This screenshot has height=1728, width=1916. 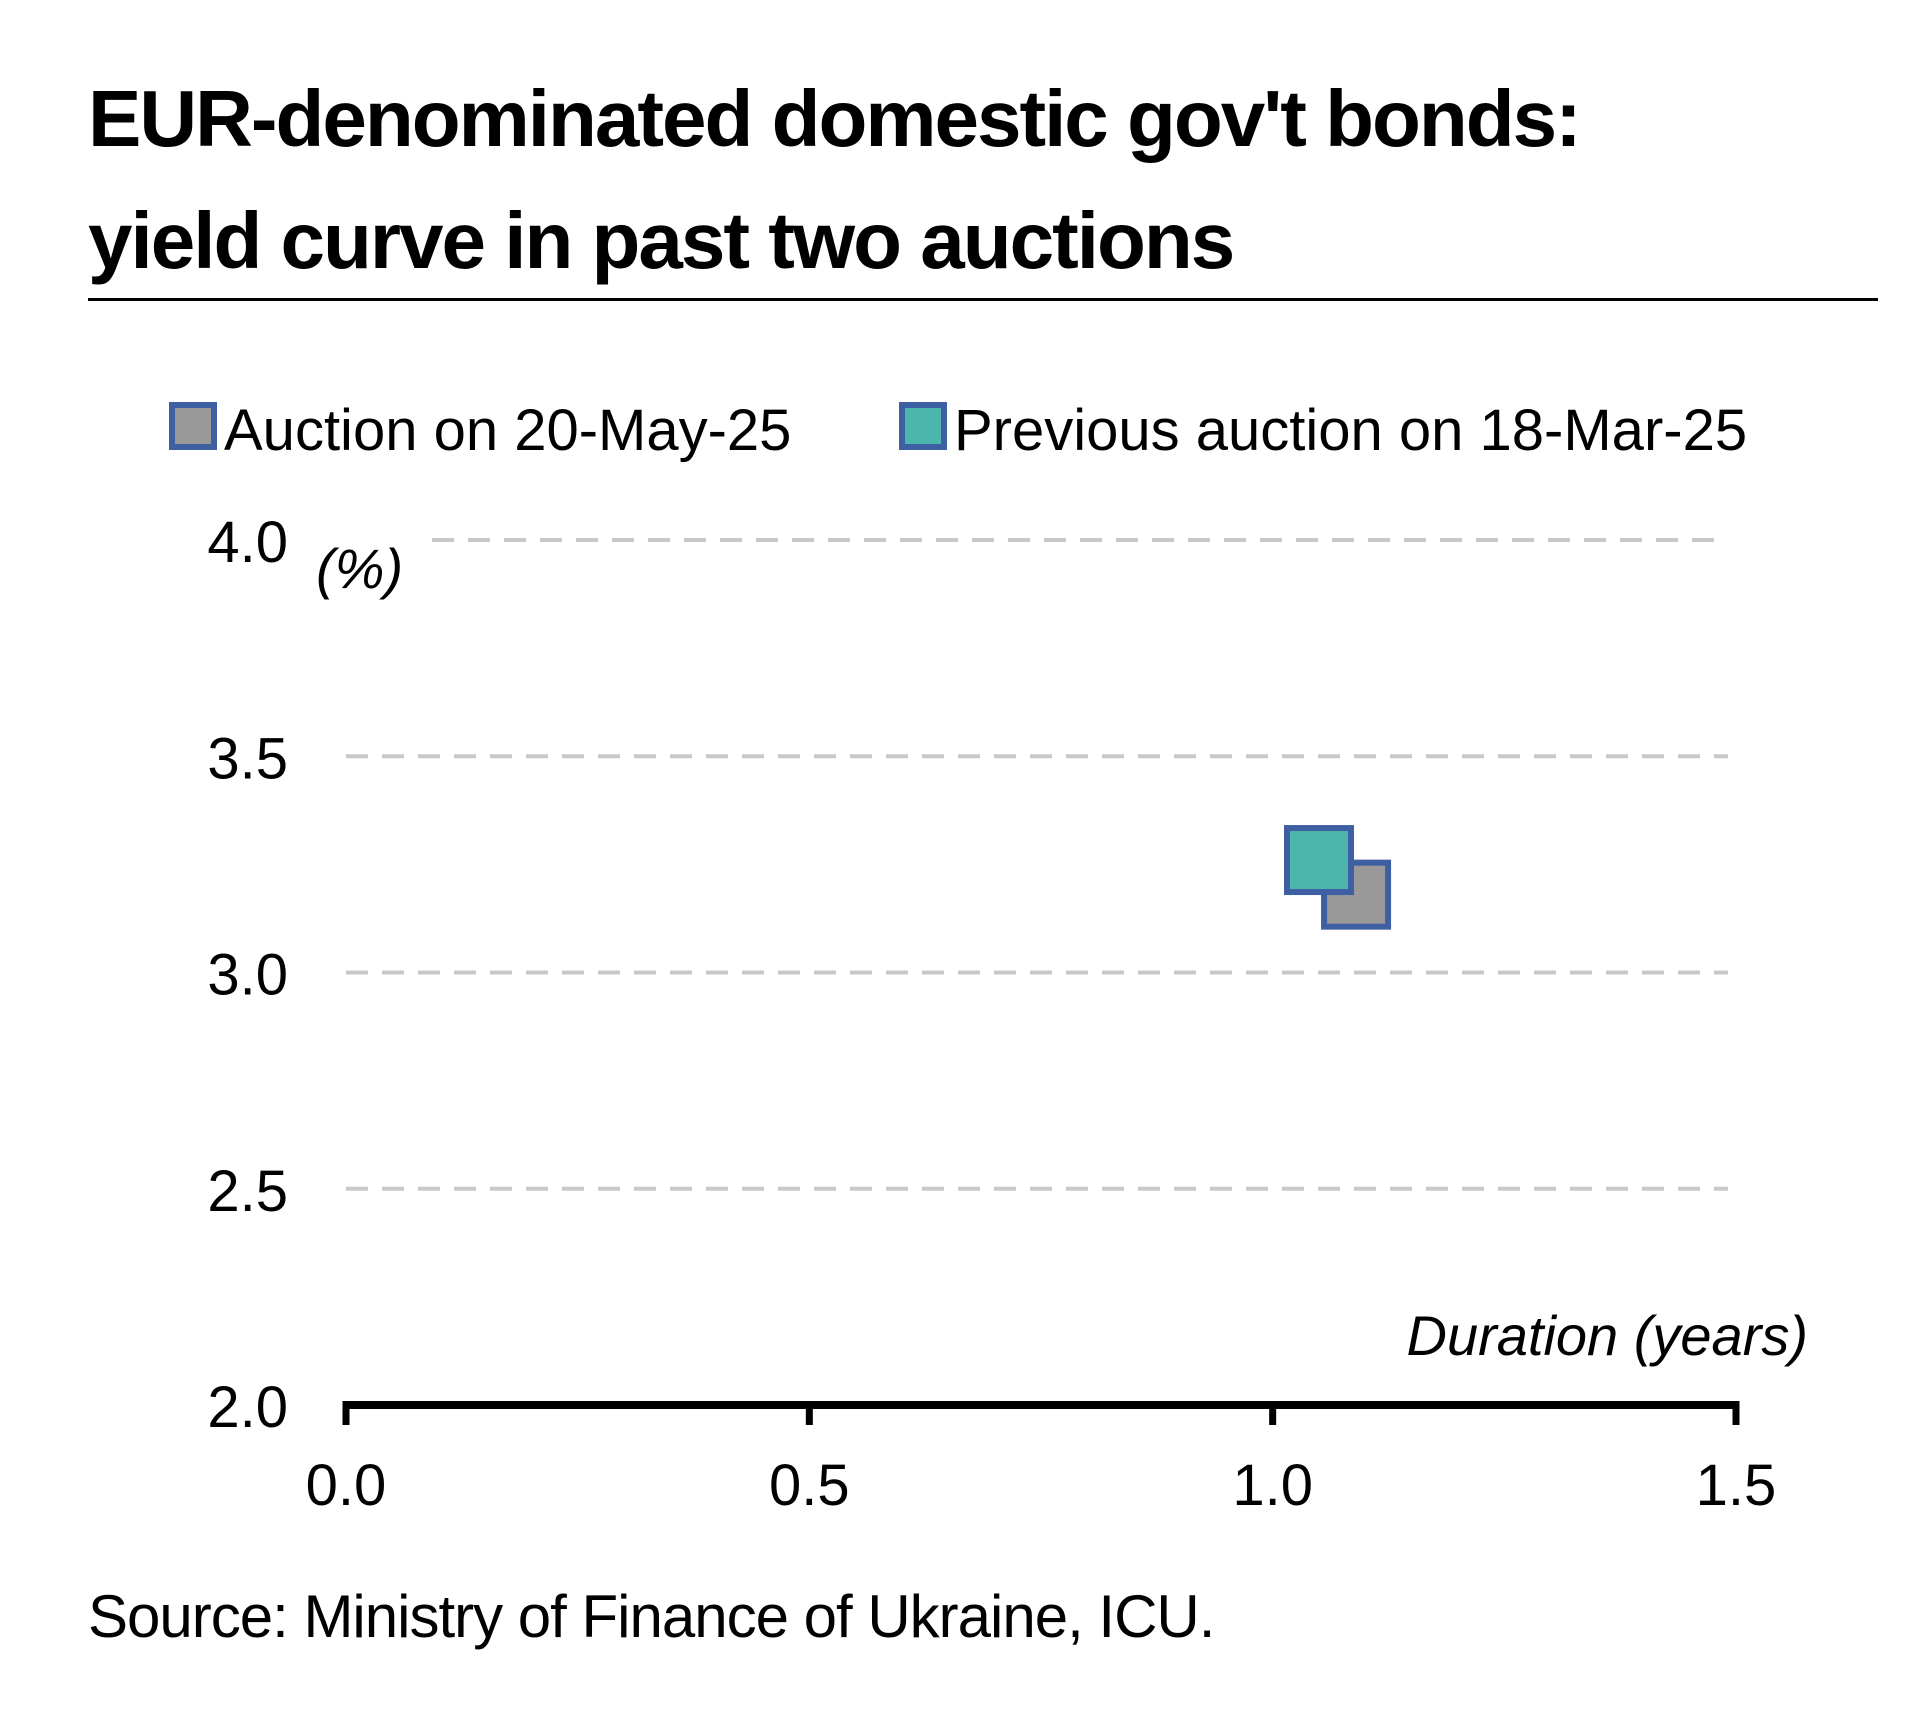 I want to click on y-tick-label: 3.5, so click(x=247, y=758).